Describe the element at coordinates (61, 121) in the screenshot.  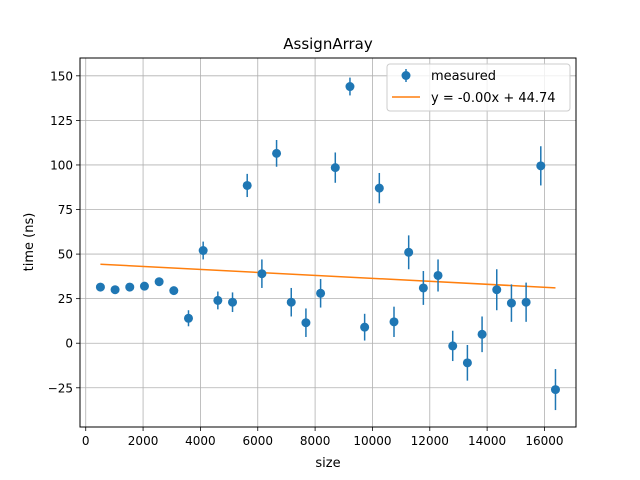
I see `y-tick-label: 125` at that location.